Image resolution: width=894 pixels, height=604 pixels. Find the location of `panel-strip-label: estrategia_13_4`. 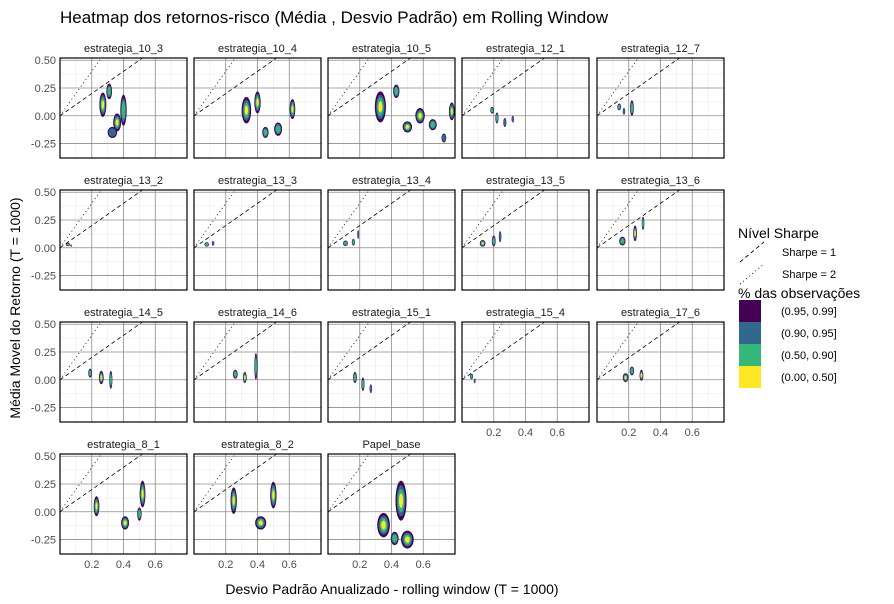

panel-strip-label: estrategia_13_4 is located at coordinates (391, 181).